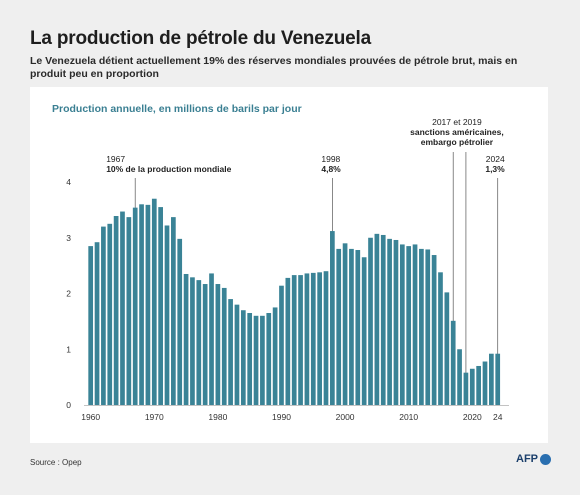  What do you see at coordinates (154, 417) in the screenshot?
I see `x-tick-label: 1970` at bounding box center [154, 417].